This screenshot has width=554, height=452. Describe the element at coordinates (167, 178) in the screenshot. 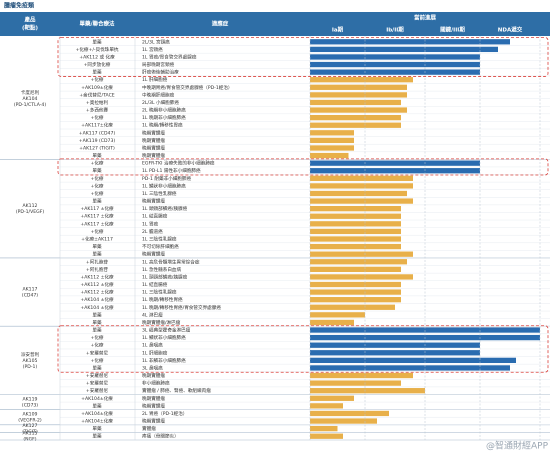

I see `indication: PD-1 耐藥非小細胞肺癌` at that location.